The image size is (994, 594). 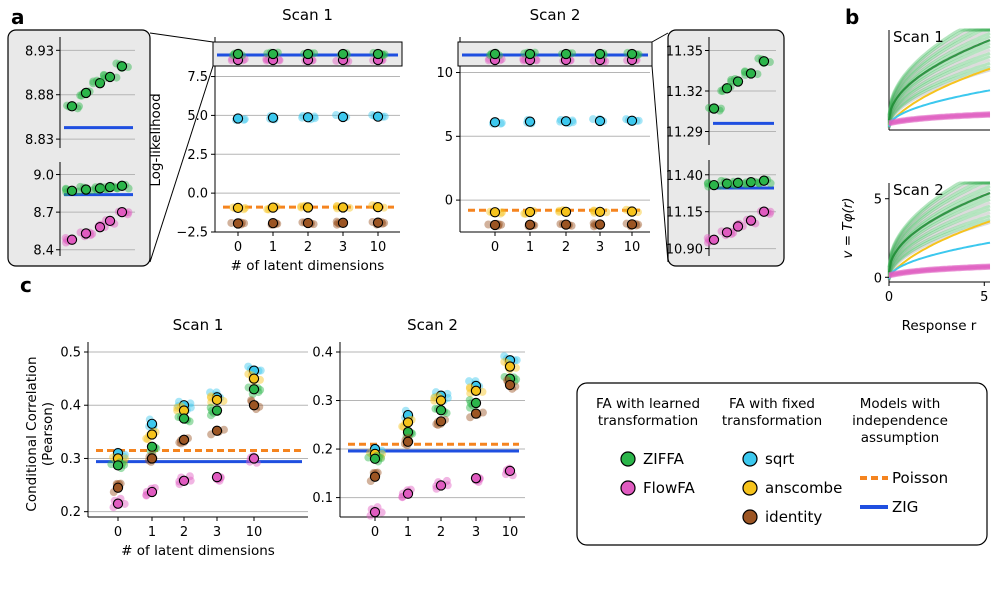 What do you see at coordinates (26, 285) in the screenshot?
I see `panel-letter: c` at bounding box center [26, 285].